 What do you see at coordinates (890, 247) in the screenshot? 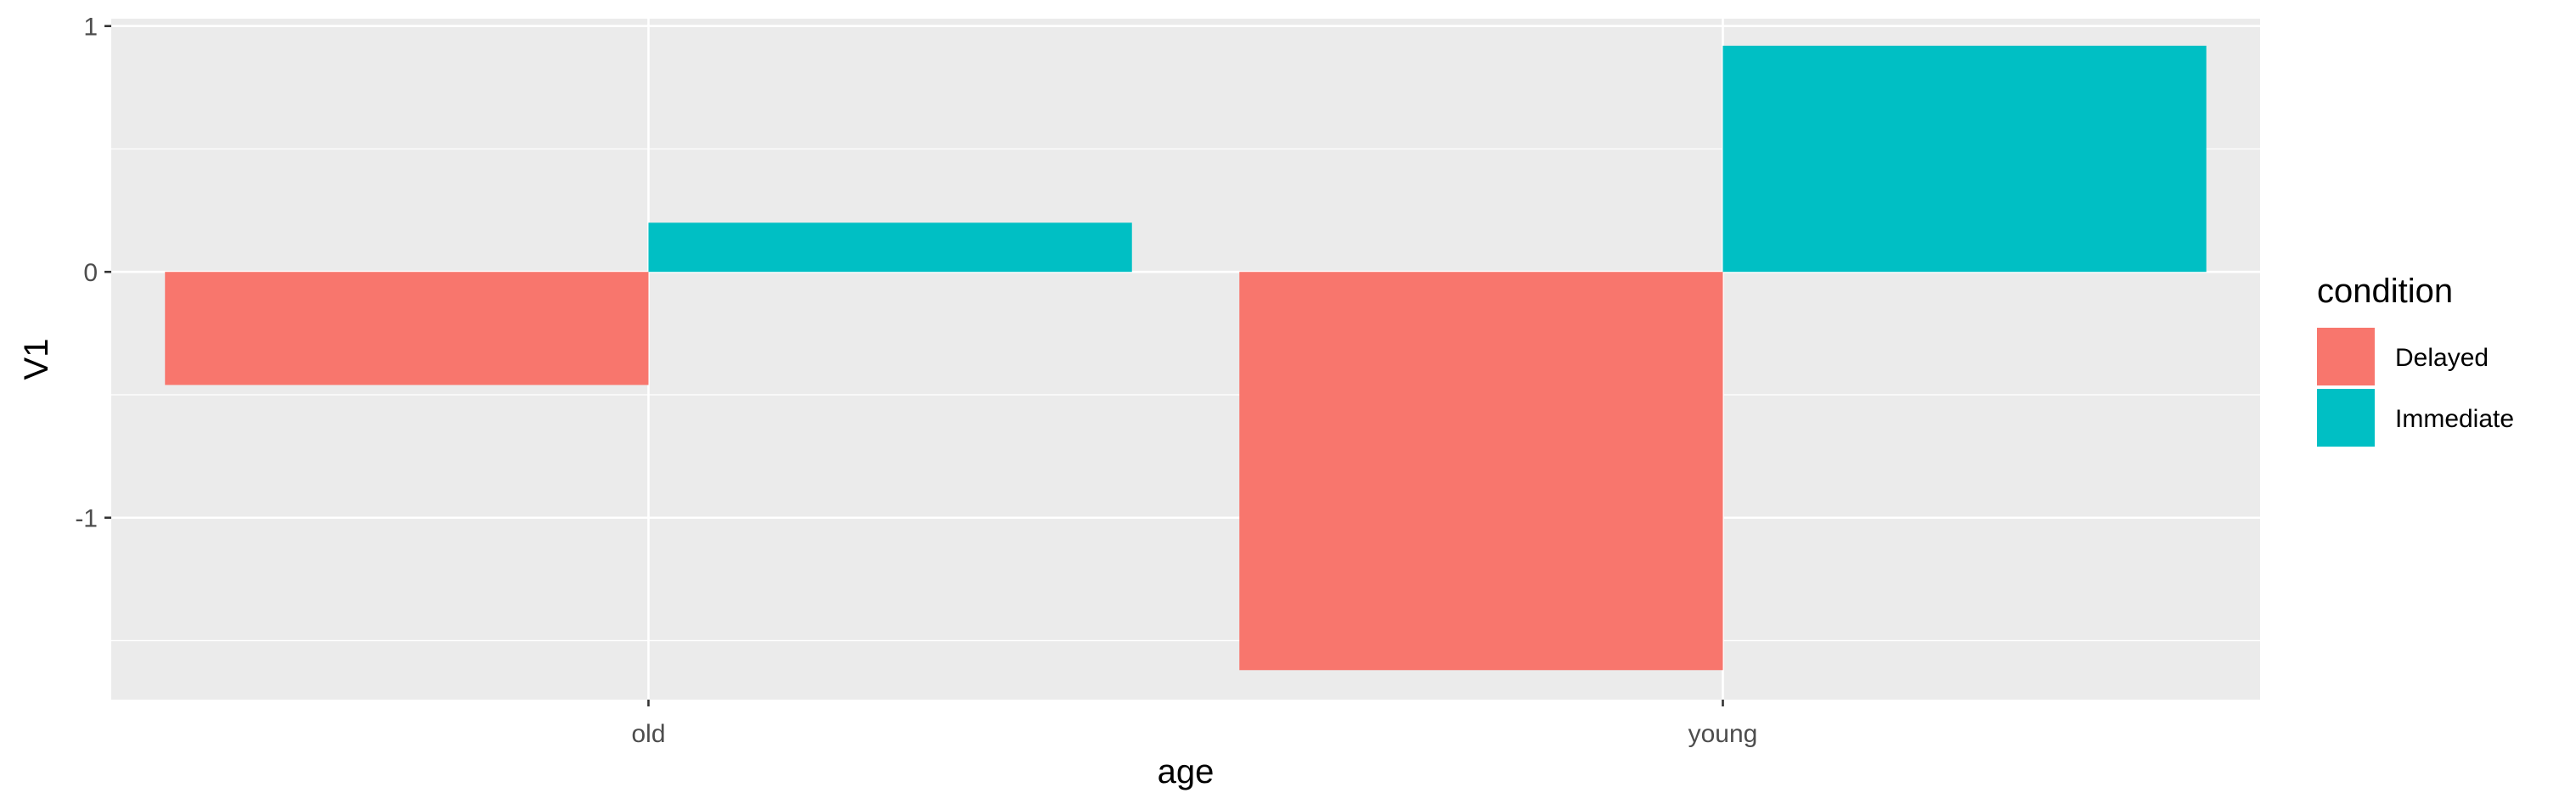
I see `bar-immediate-old` at bounding box center [890, 247].